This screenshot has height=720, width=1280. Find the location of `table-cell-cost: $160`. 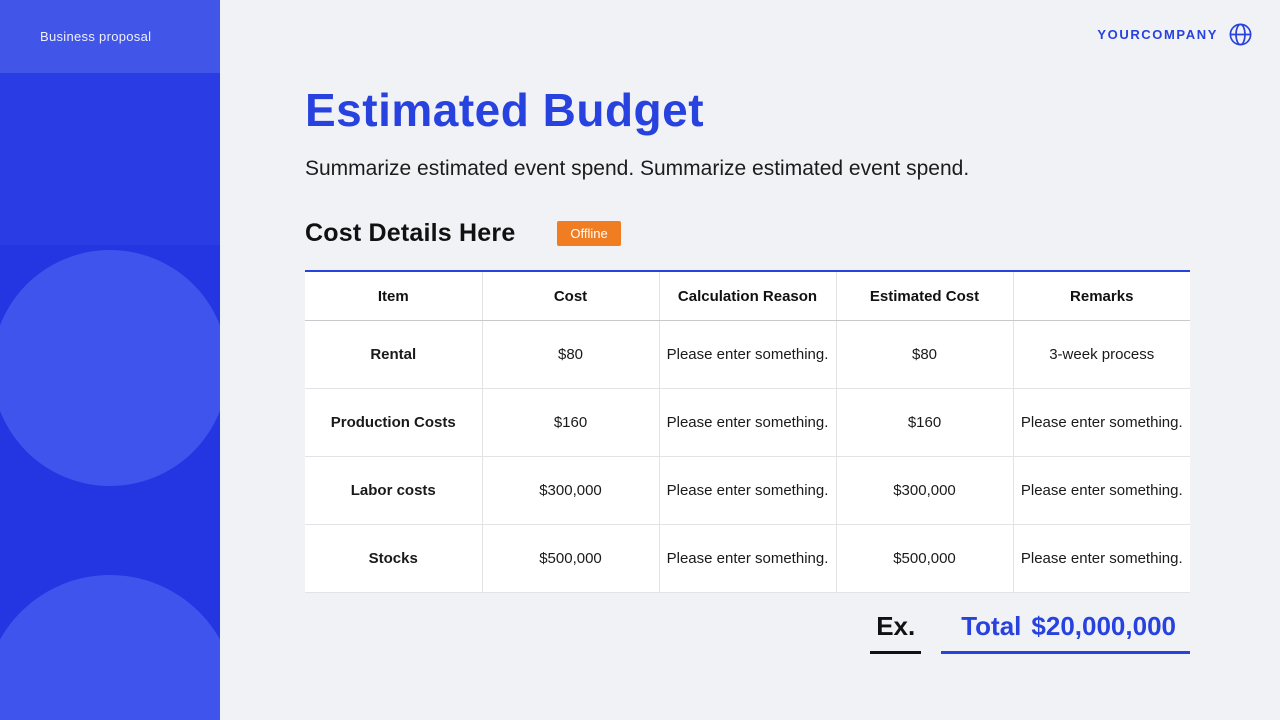

table-cell-cost: $160 is located at coordinates (570, 423).